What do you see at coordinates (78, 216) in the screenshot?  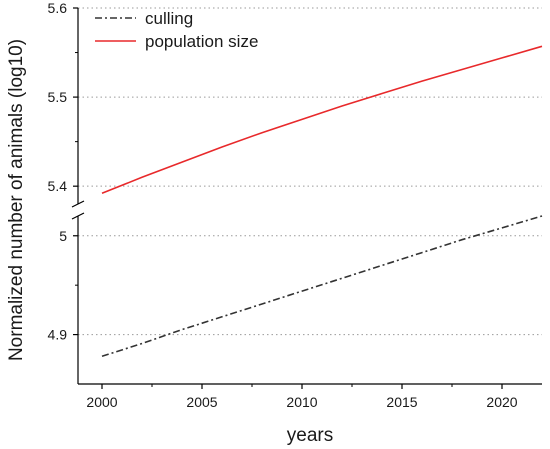 I see `axis-break-mark-lower` at bounding box center [78, 216].